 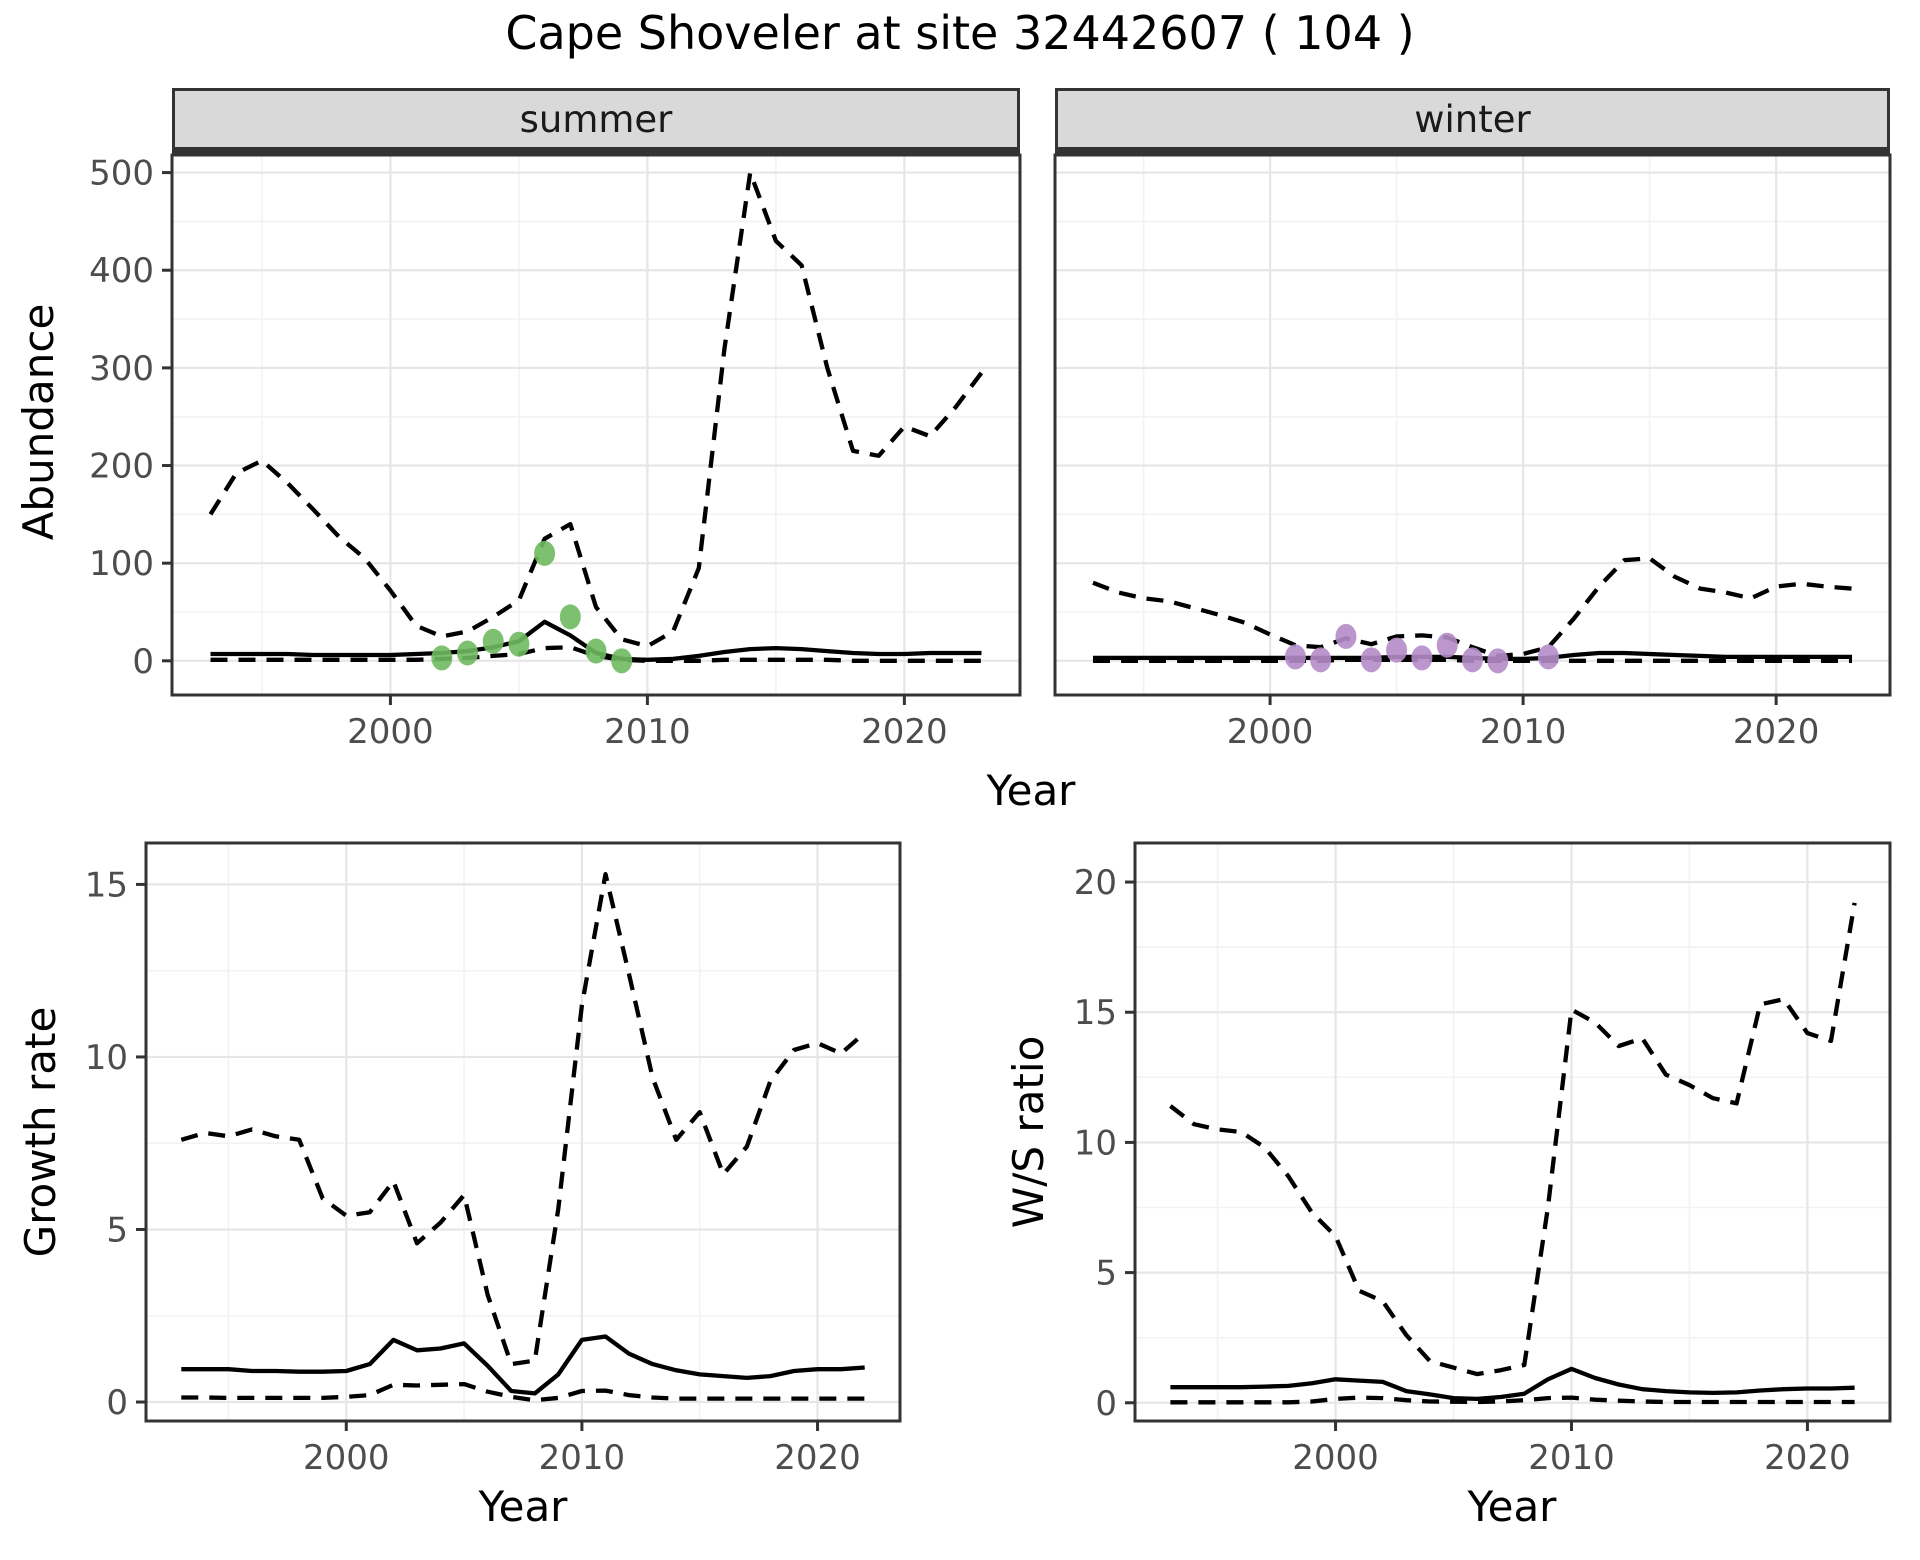 What do you see at coordinates (1031, 790) in the screenshot?
I see `x-axis-title-year-top: Year` at bounding box center [1031, 790].